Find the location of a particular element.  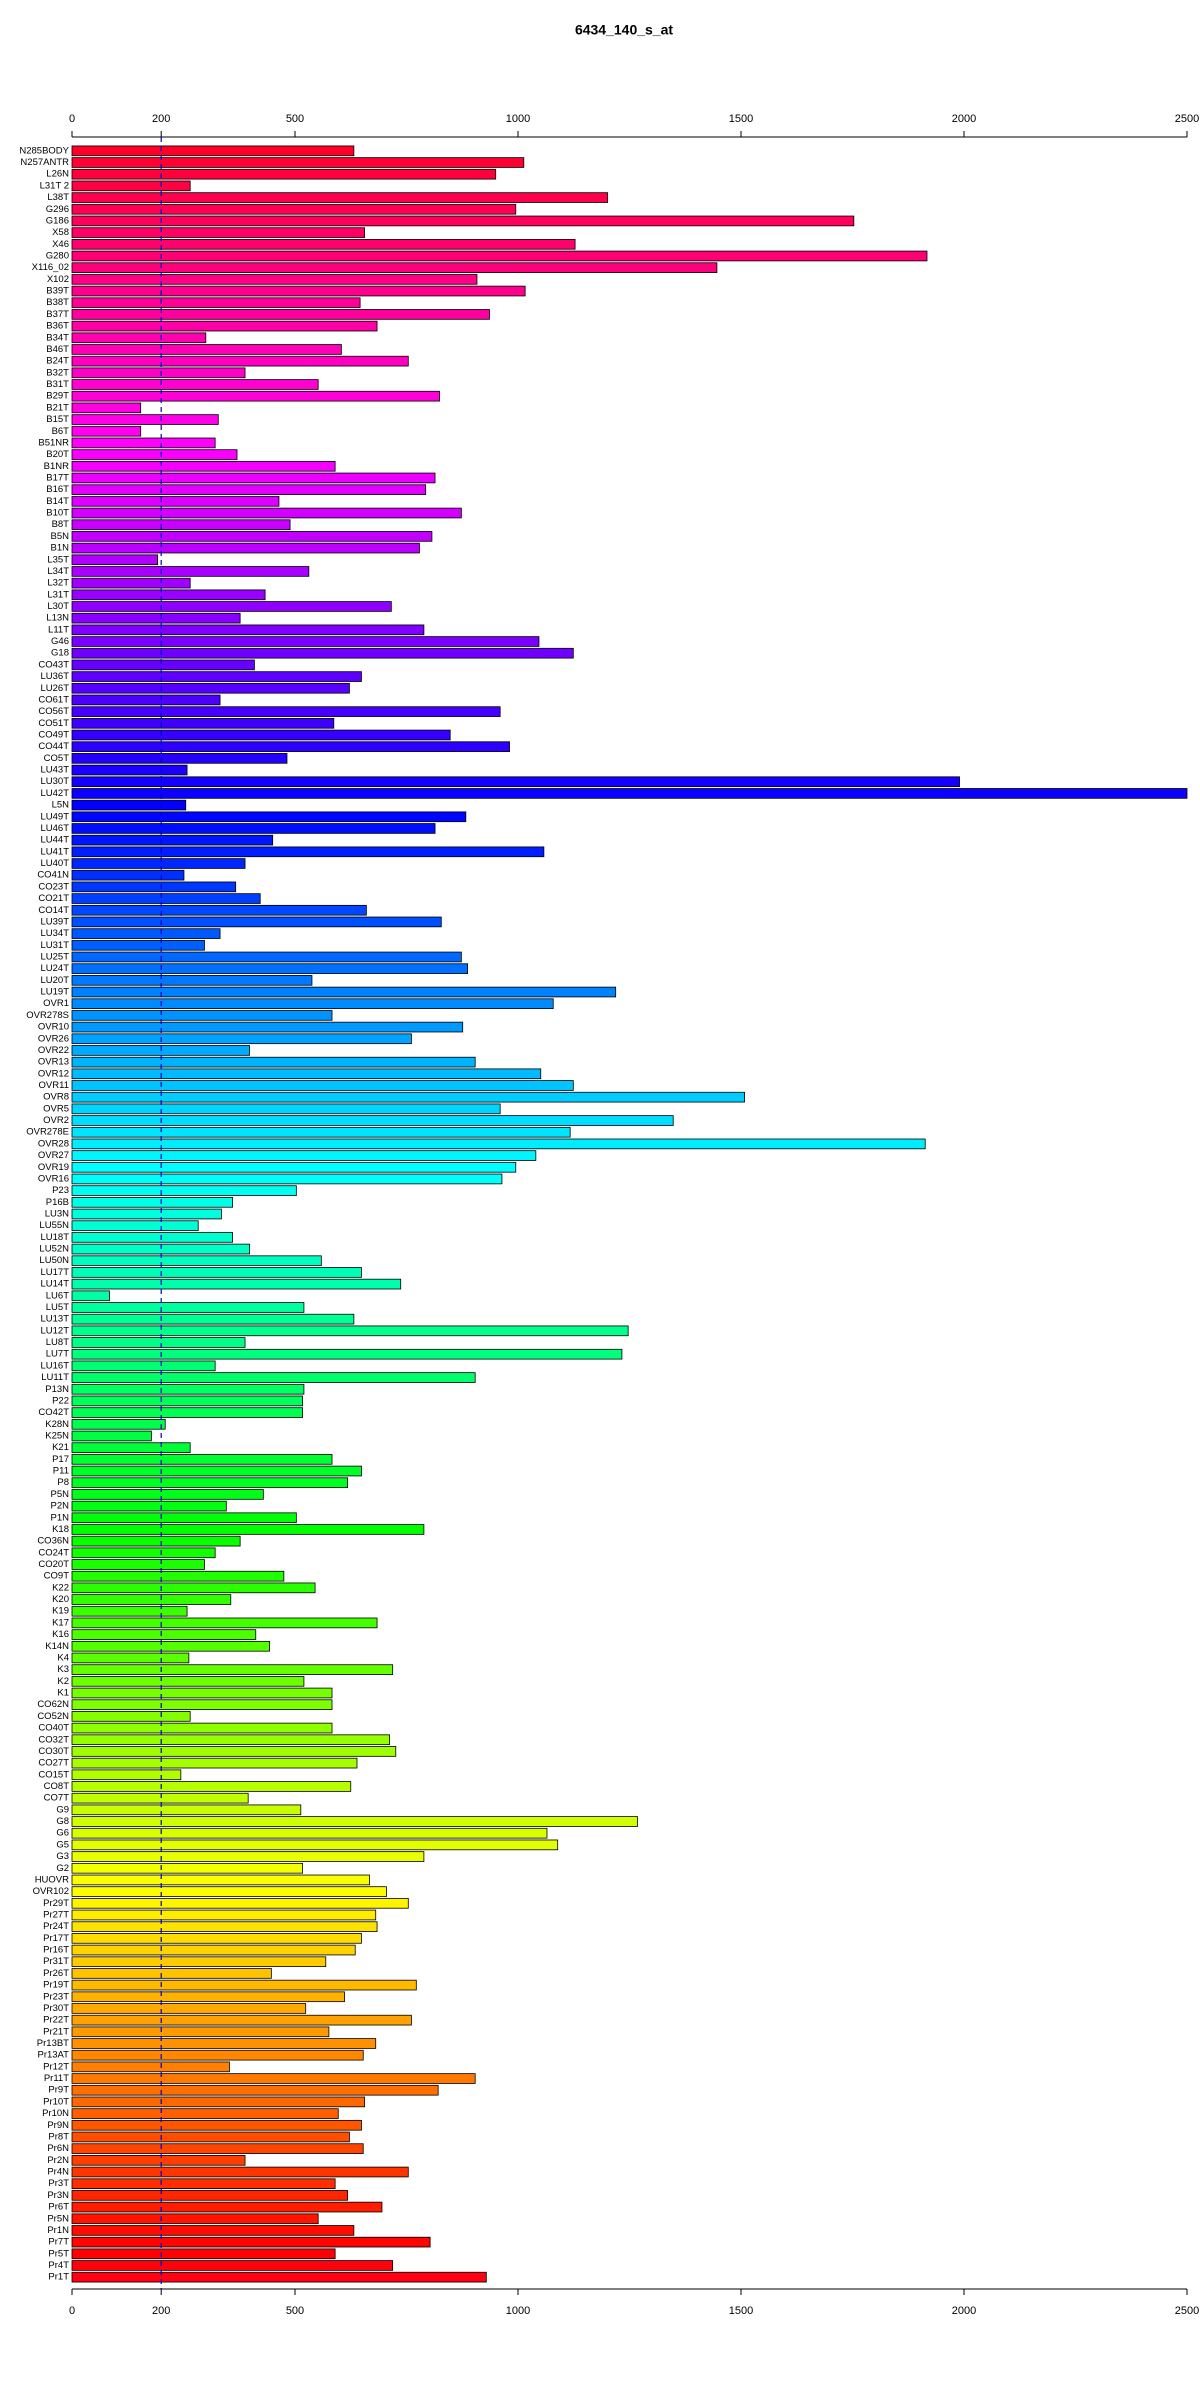

y-tick-label: CO36N is located at coordinates (53, 1541).